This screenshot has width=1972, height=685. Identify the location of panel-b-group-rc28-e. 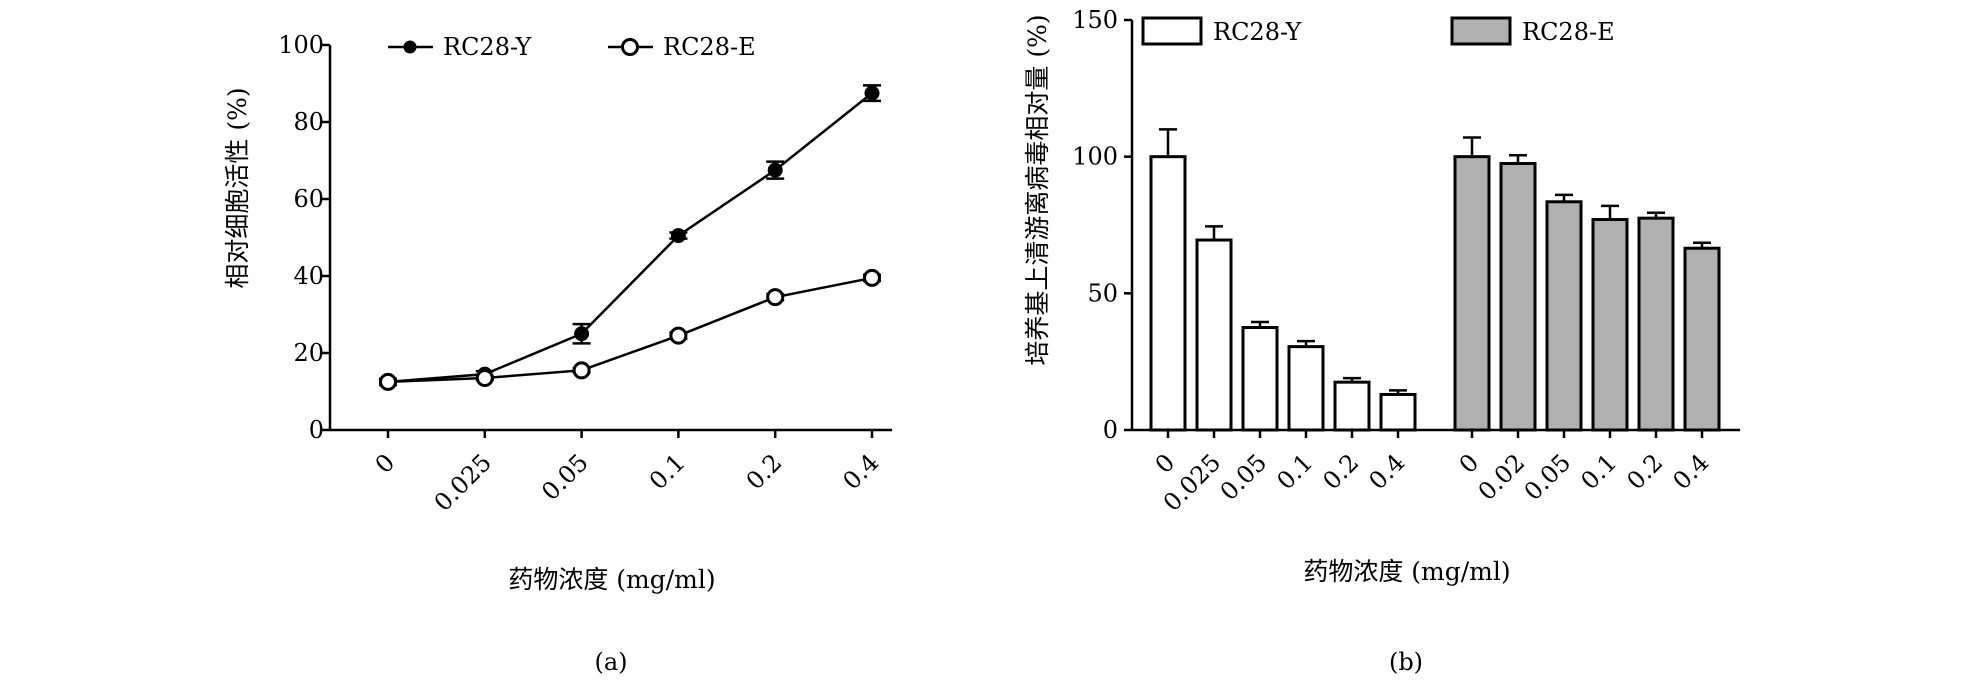
(1587, 284).